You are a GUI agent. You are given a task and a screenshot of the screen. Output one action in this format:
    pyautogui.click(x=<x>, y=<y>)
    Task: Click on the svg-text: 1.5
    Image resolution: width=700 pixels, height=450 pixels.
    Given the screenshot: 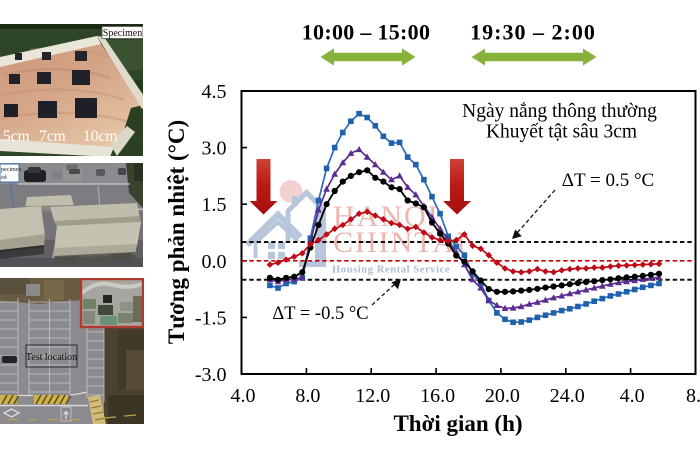 What is the action you would take?
    pyautogui.click(x=214, y=205)
    